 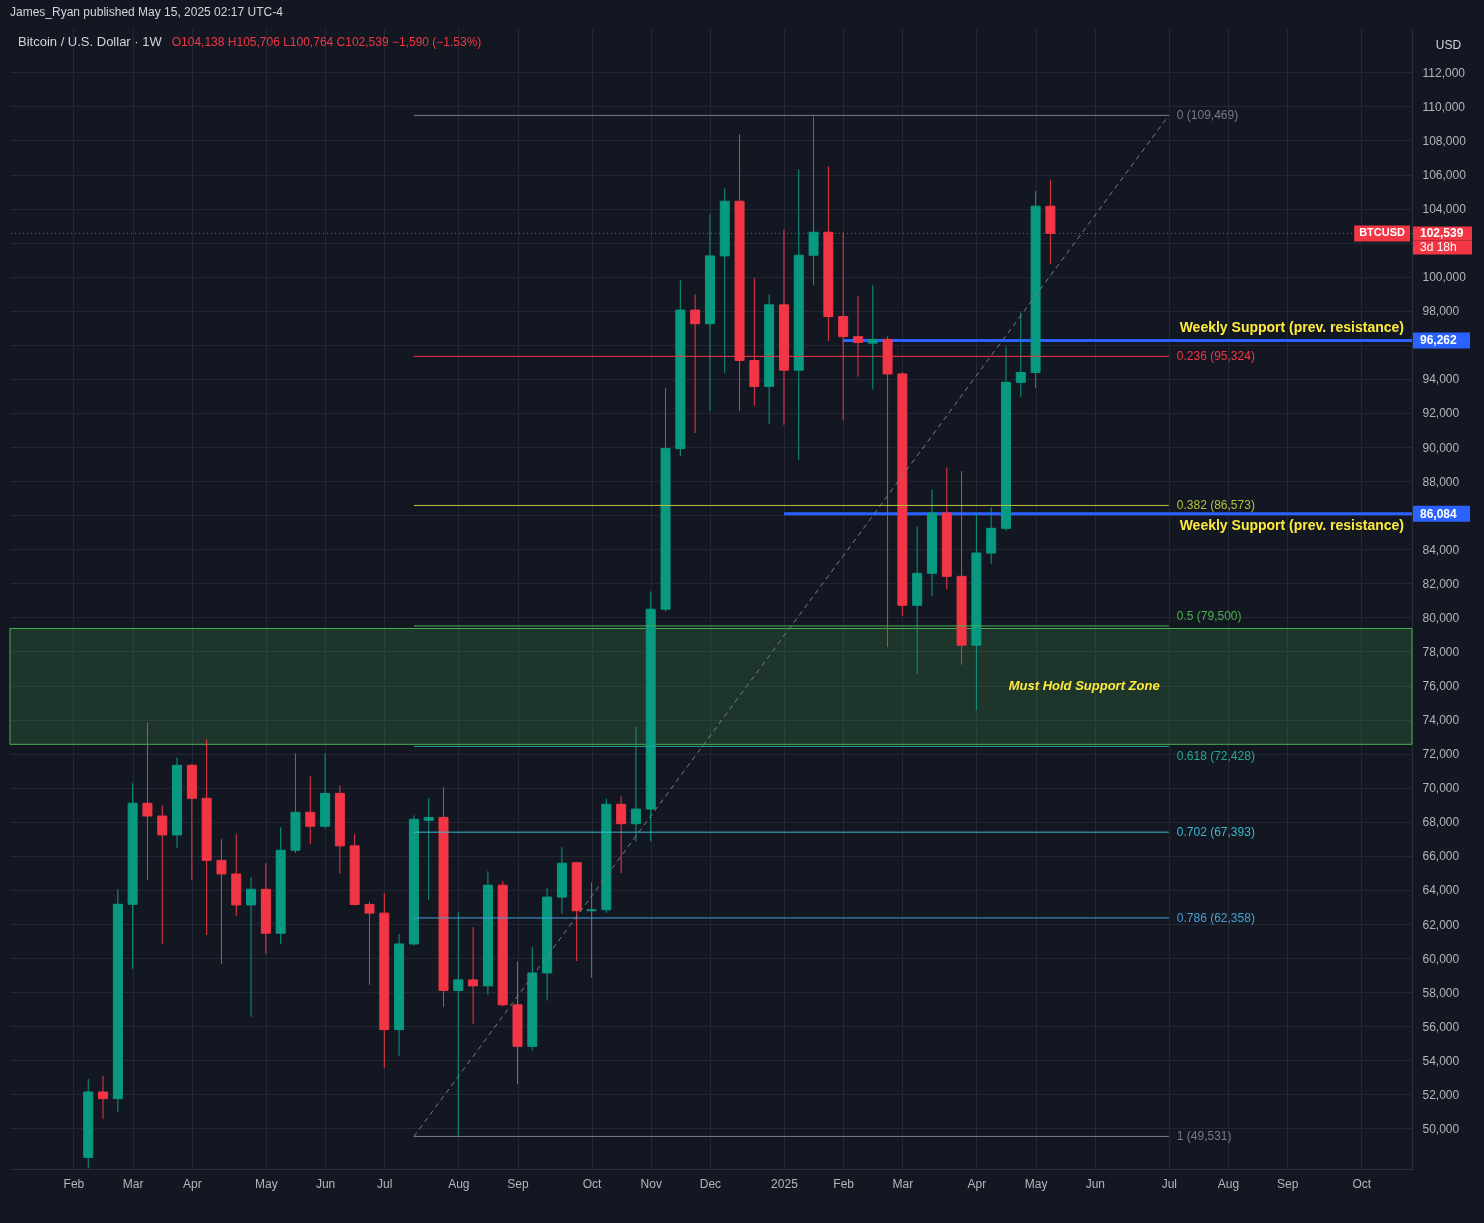 What do you see at coordinates (651, 1183) in the screenshot?
I see `x-tick-label: Nov` at bounding box center [651, 1183].